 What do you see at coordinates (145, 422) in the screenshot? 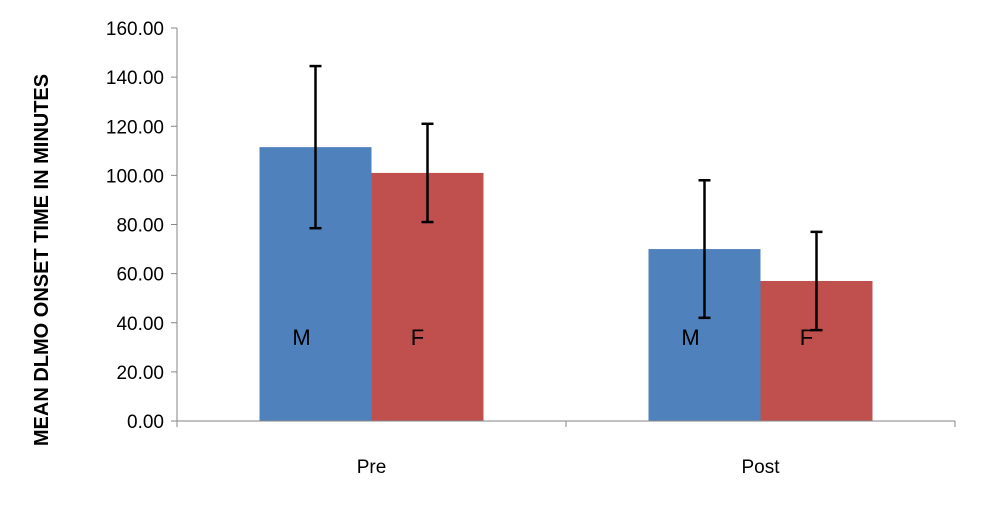
I see `y-tick-label: 0.00` at bounding box center [145, 422].